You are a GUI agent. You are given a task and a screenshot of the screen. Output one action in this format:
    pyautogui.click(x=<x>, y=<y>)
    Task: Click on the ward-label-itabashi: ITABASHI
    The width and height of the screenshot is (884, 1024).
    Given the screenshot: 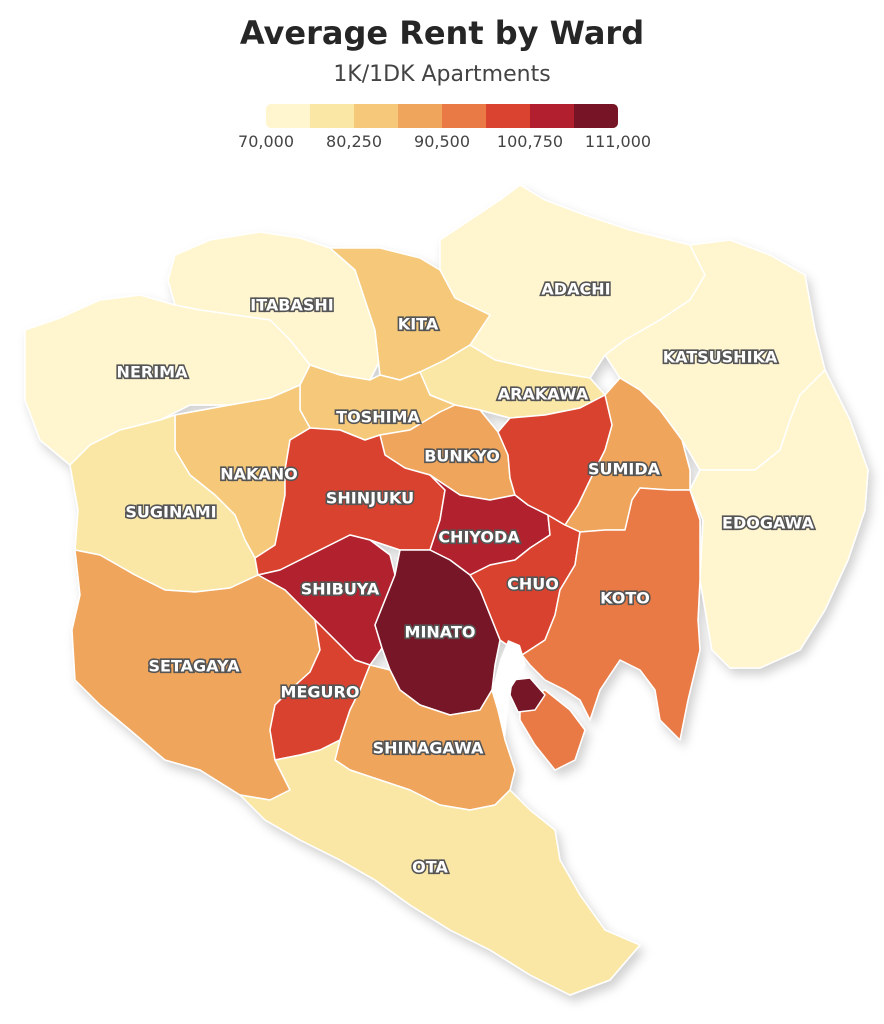 What is the action you would take?
    pyautogui.click(x=291, y=305)
    